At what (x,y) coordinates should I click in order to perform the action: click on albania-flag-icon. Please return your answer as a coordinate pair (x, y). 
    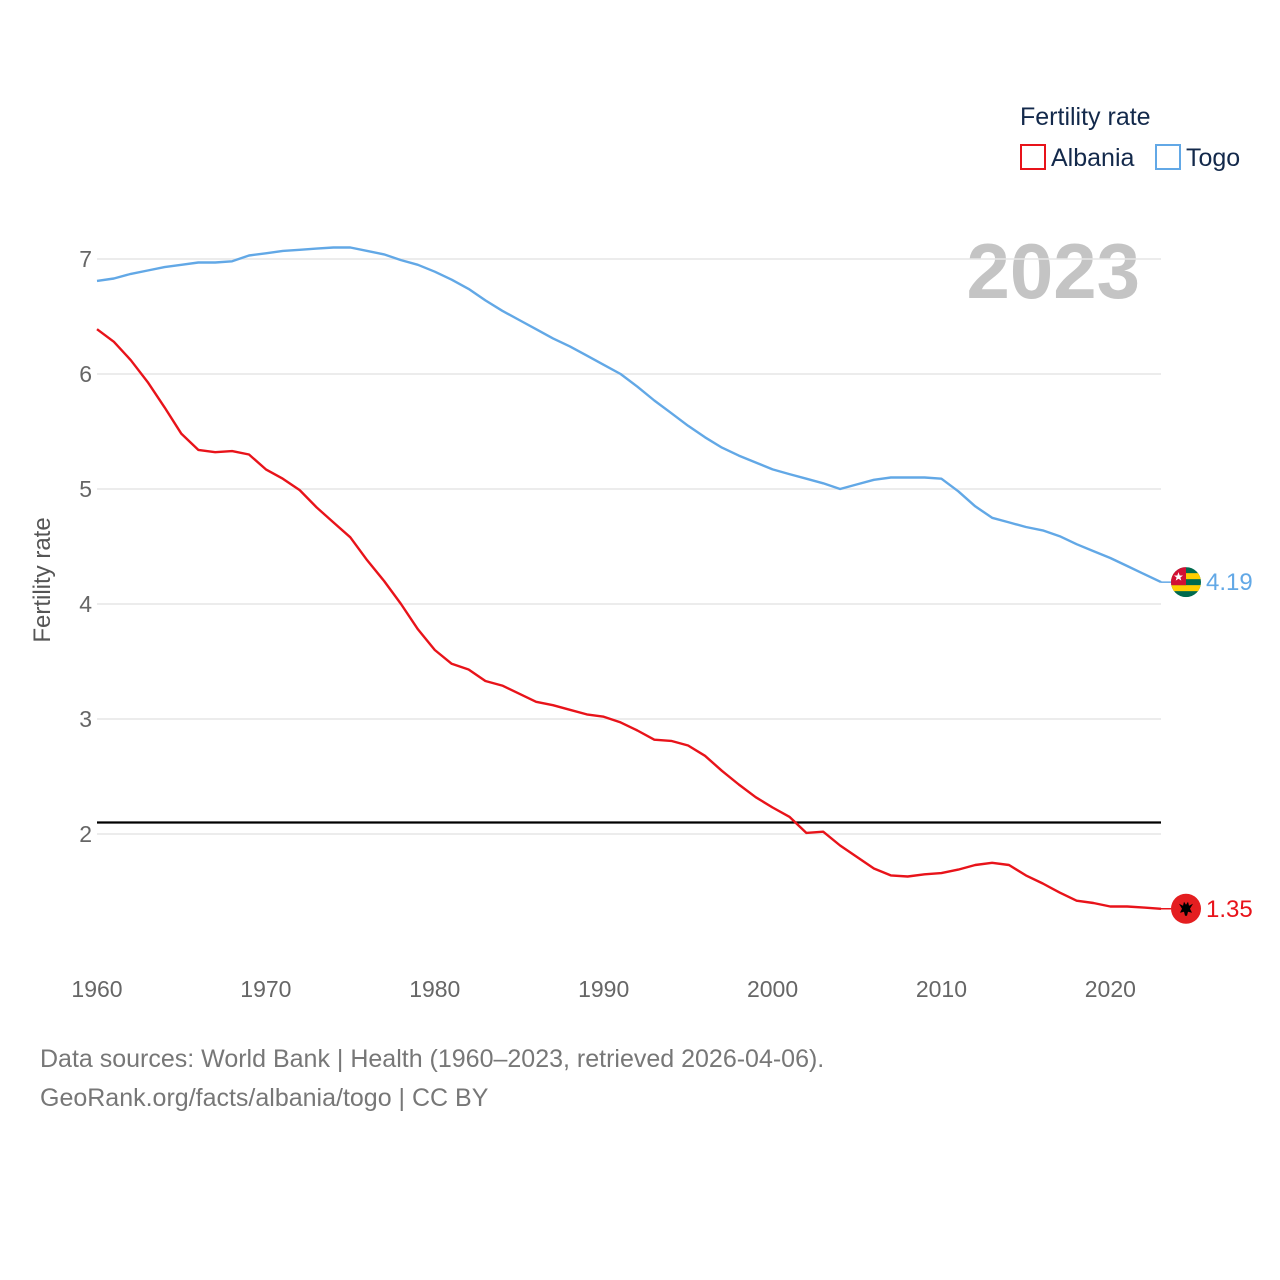
    Looking at the image, I should click on (1186, 908).